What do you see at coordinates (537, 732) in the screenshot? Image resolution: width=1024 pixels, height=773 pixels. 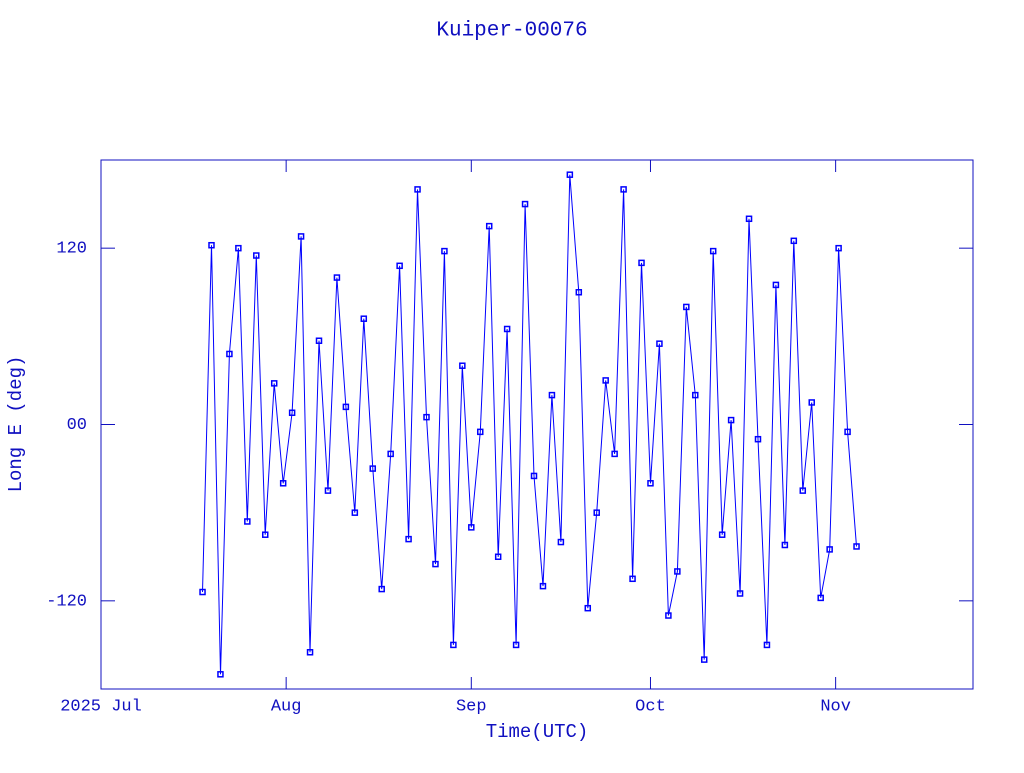 I see `x-axis-label: Time(UTC)` at bounding box center [537, 732].